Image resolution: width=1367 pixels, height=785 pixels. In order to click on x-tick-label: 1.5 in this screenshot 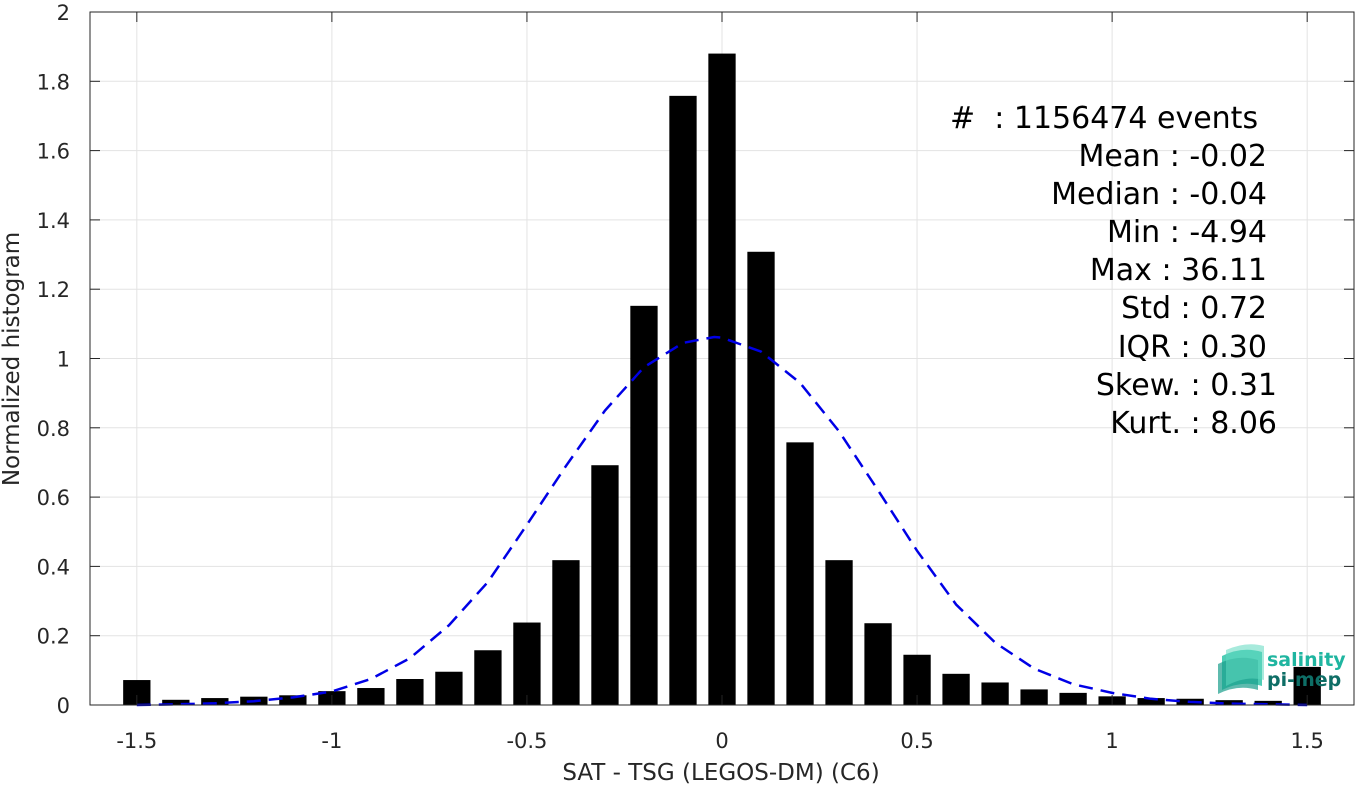, I will do `click(1306, 741)`.